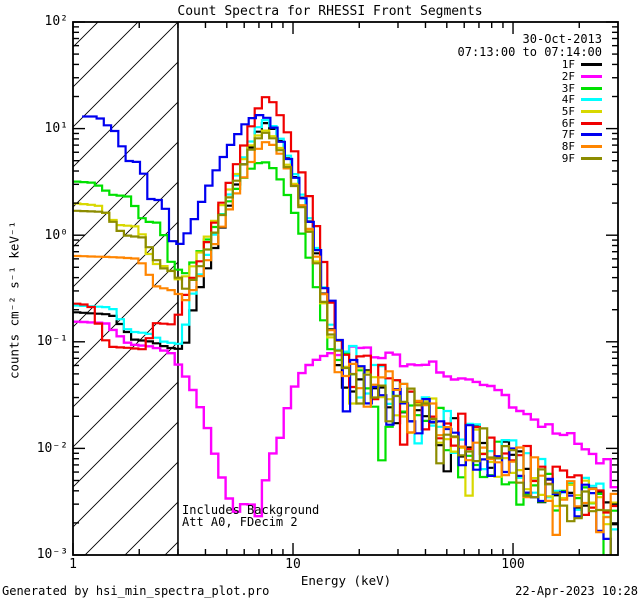  I want to click on y-tick-label-1e2: 10², so click(56, 21).